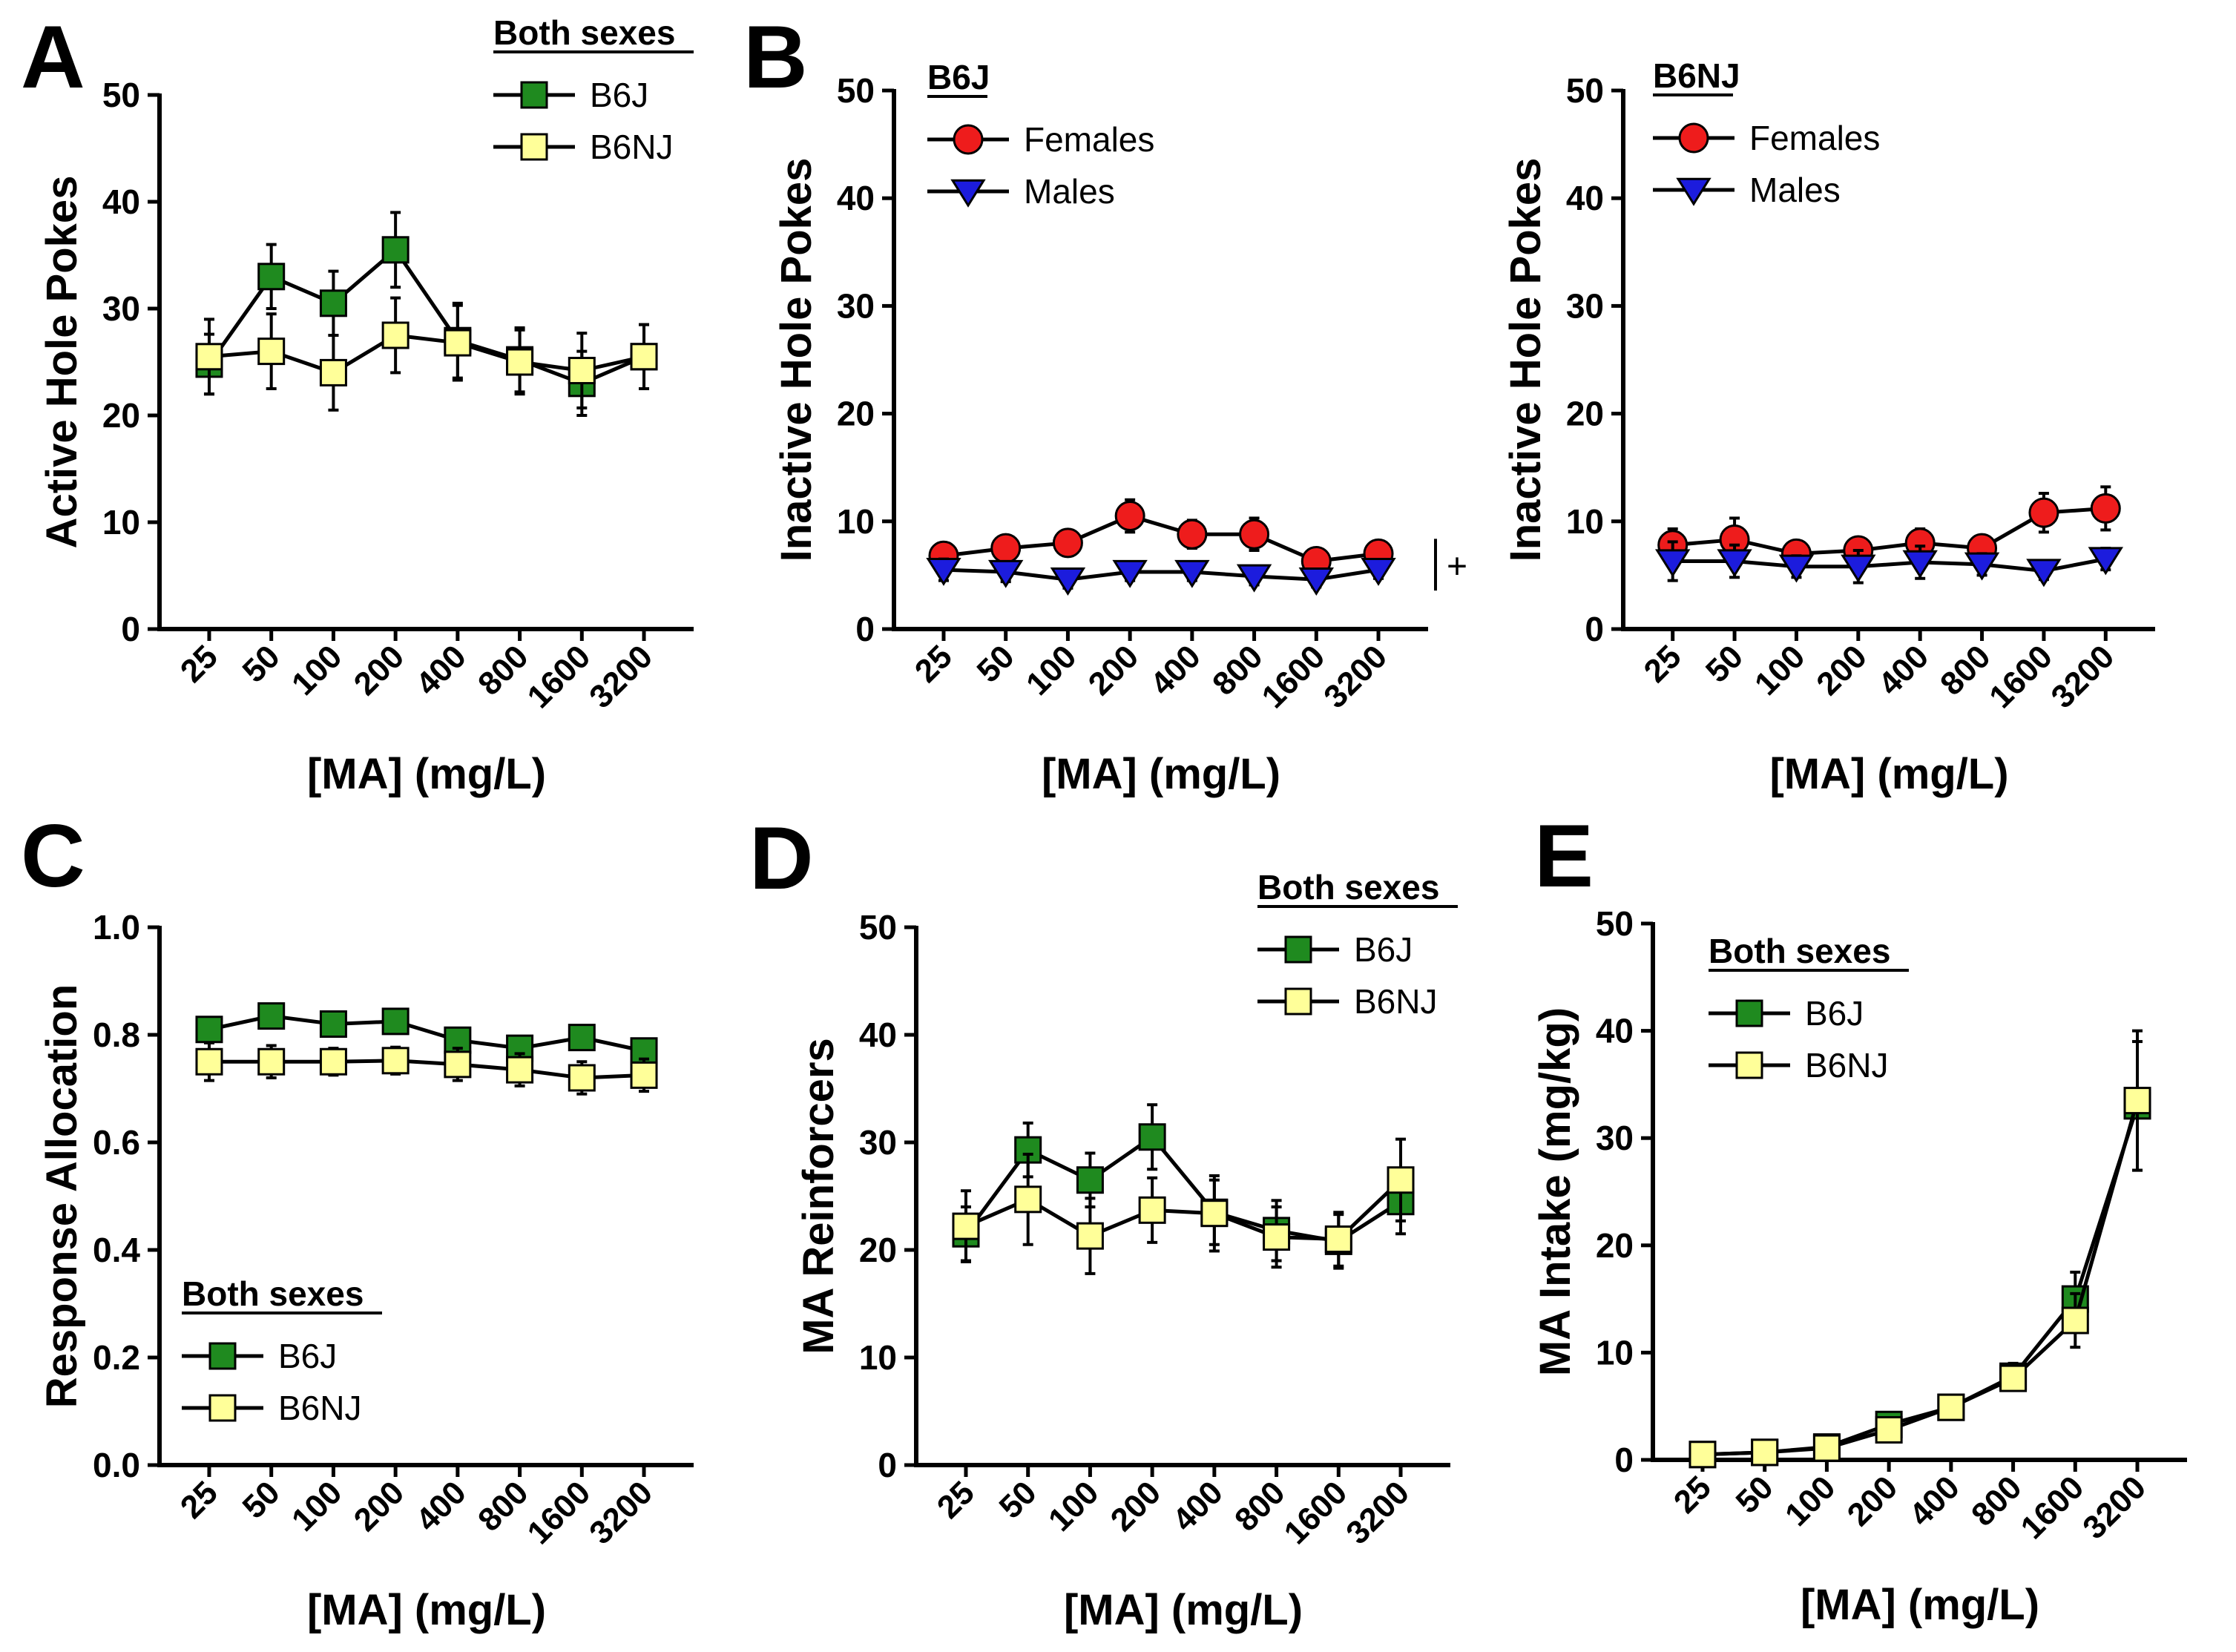  Describe the element at coordinates (1161, 576) in the screenshot. I see `series-males` at that location.